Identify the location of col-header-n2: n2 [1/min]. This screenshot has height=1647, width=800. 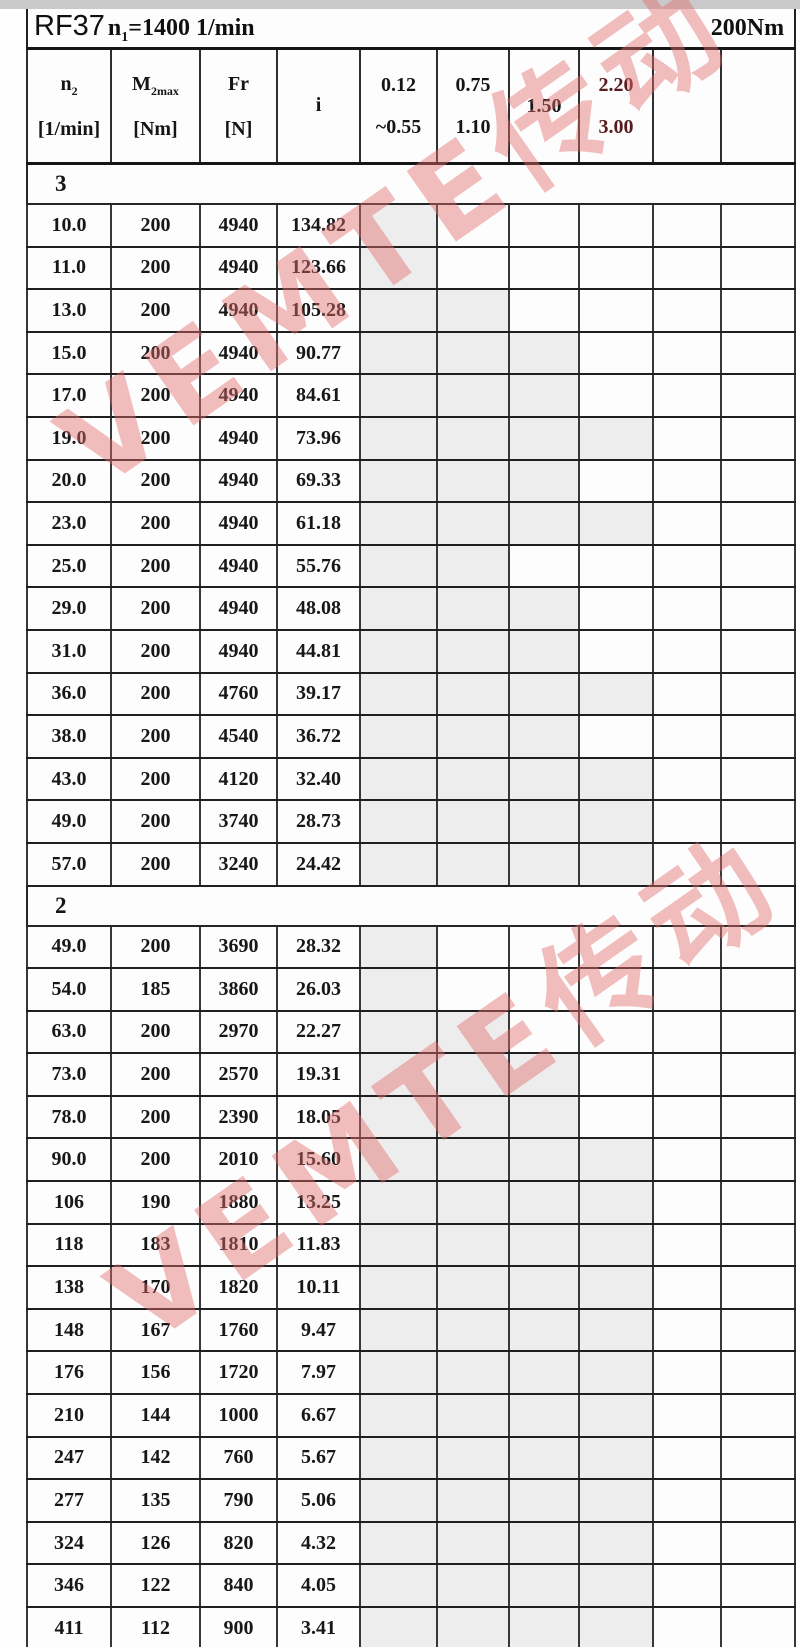
(69, 106).